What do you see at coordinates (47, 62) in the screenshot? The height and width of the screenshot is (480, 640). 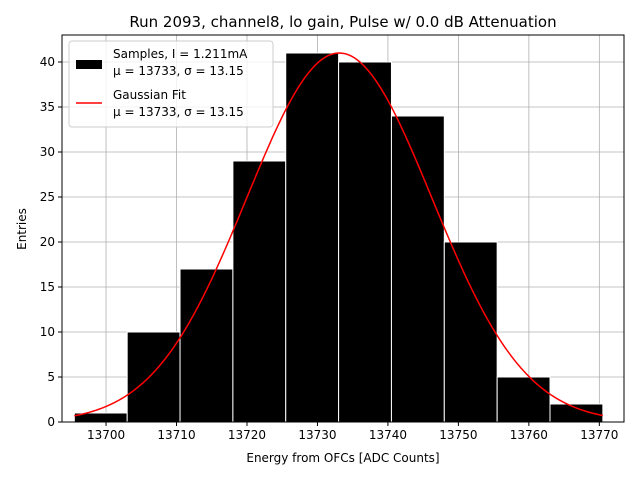 I see `y-tick-label: 40` at bounding box center [47, 62].